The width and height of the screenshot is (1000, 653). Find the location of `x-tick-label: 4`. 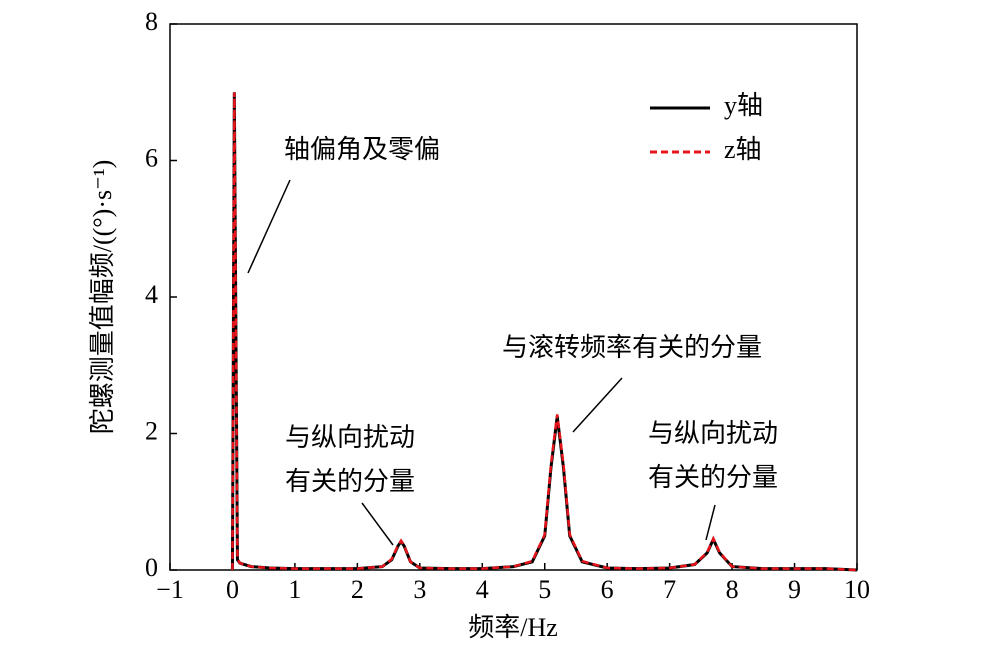

x-tick-label: 4 is located at coordinates (482, 589).